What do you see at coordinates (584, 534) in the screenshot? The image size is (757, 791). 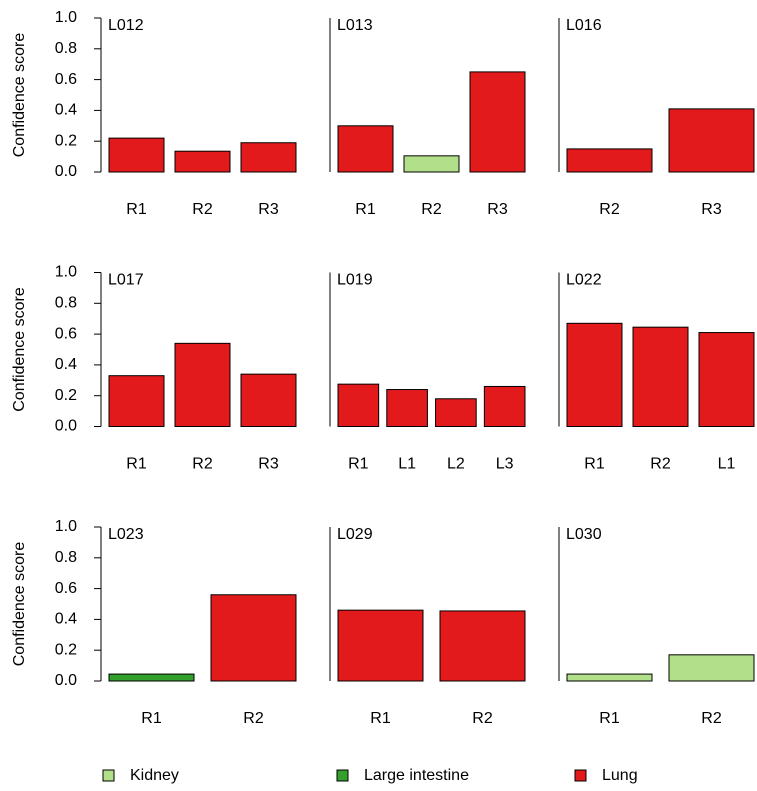 I see `panel-title: L030` at bounding box center [584, 534].